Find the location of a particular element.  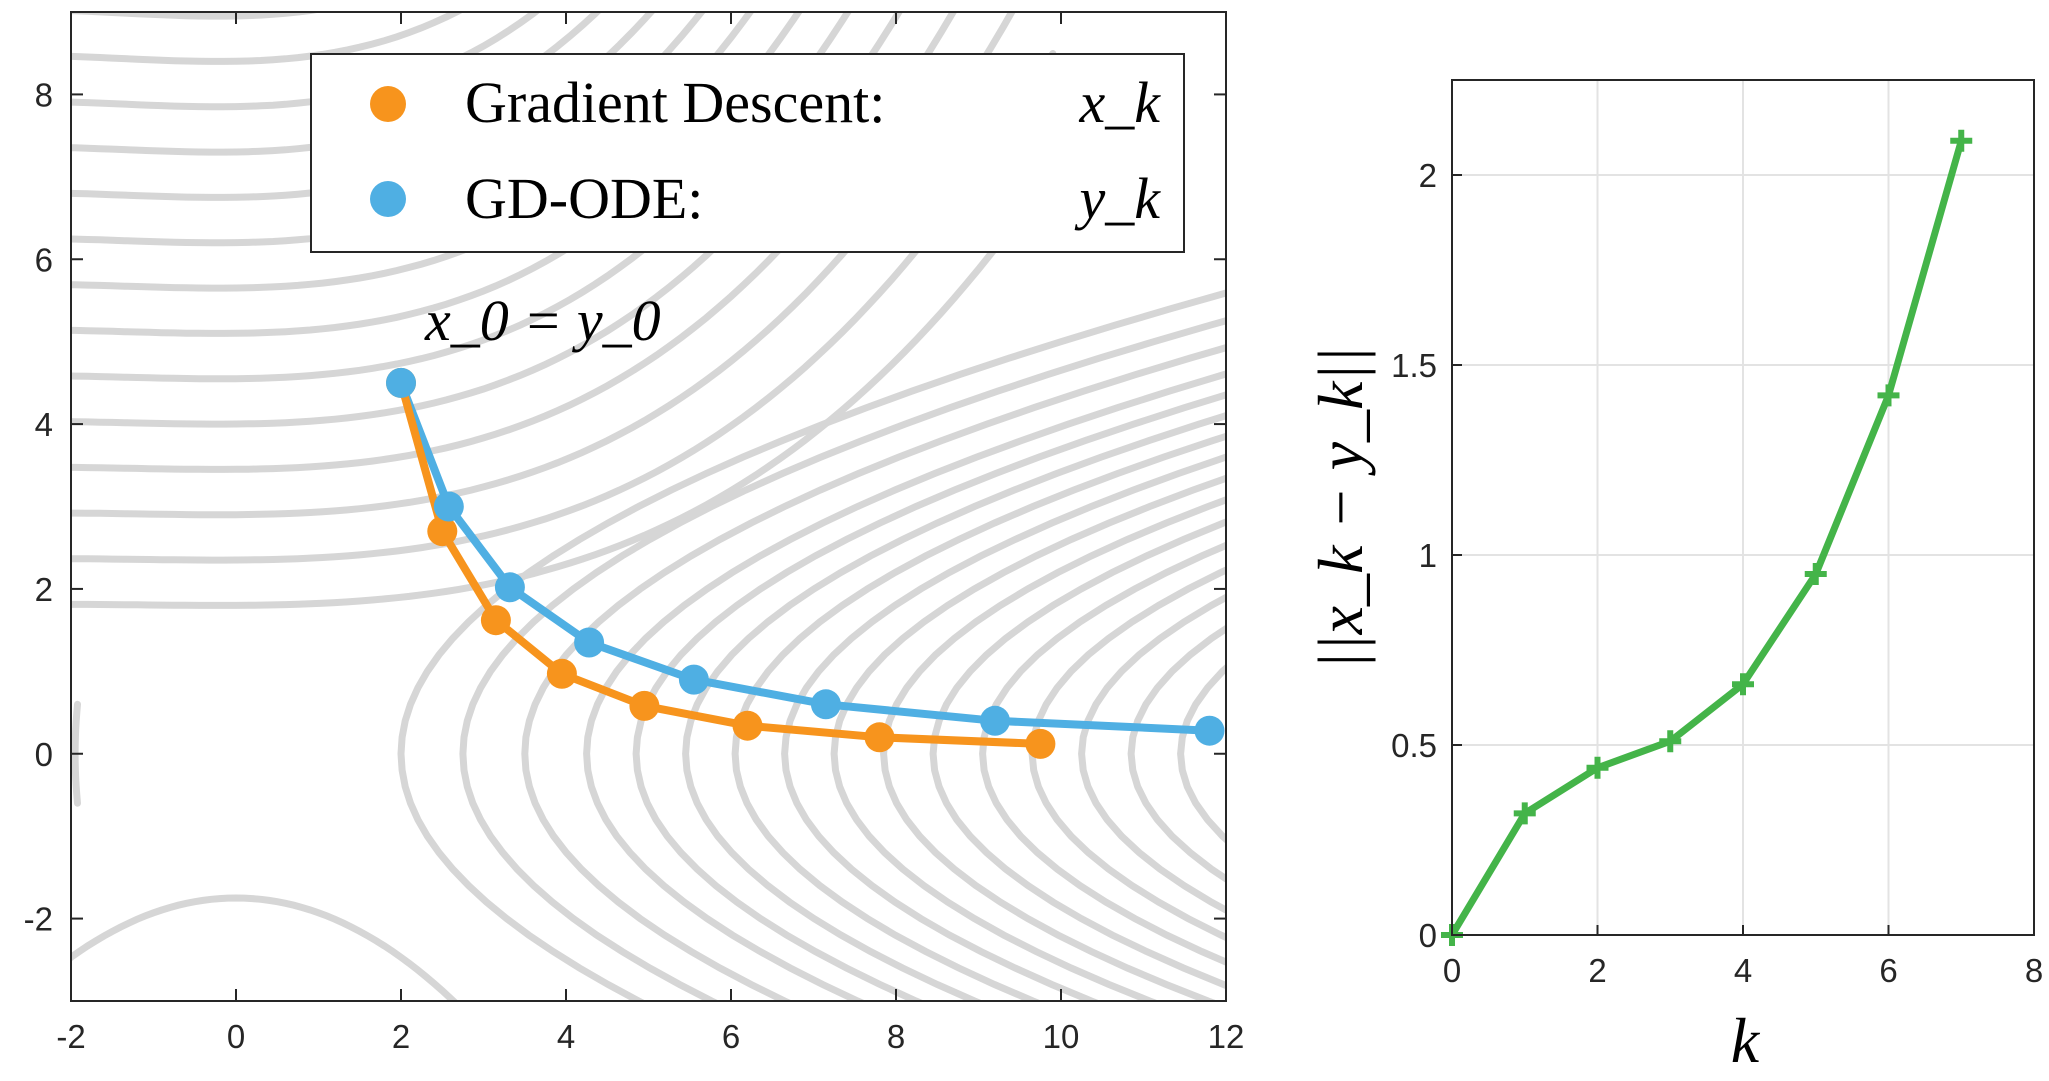

left-x-tick-label: 2 is located at coordinates (401, 1036).